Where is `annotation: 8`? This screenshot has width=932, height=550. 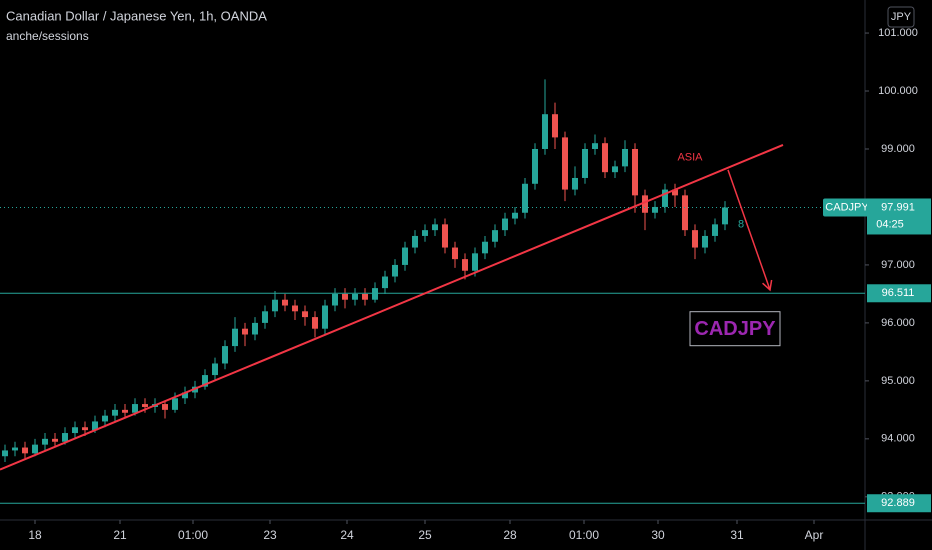
annotation: 8 is located at coordinates (741, 224).